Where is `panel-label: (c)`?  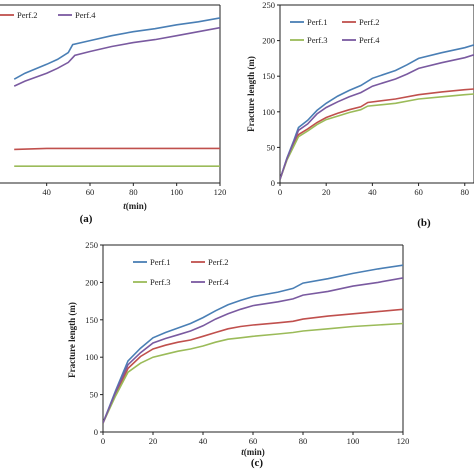
panel-label: (c) is located at coordinates (257, 463).